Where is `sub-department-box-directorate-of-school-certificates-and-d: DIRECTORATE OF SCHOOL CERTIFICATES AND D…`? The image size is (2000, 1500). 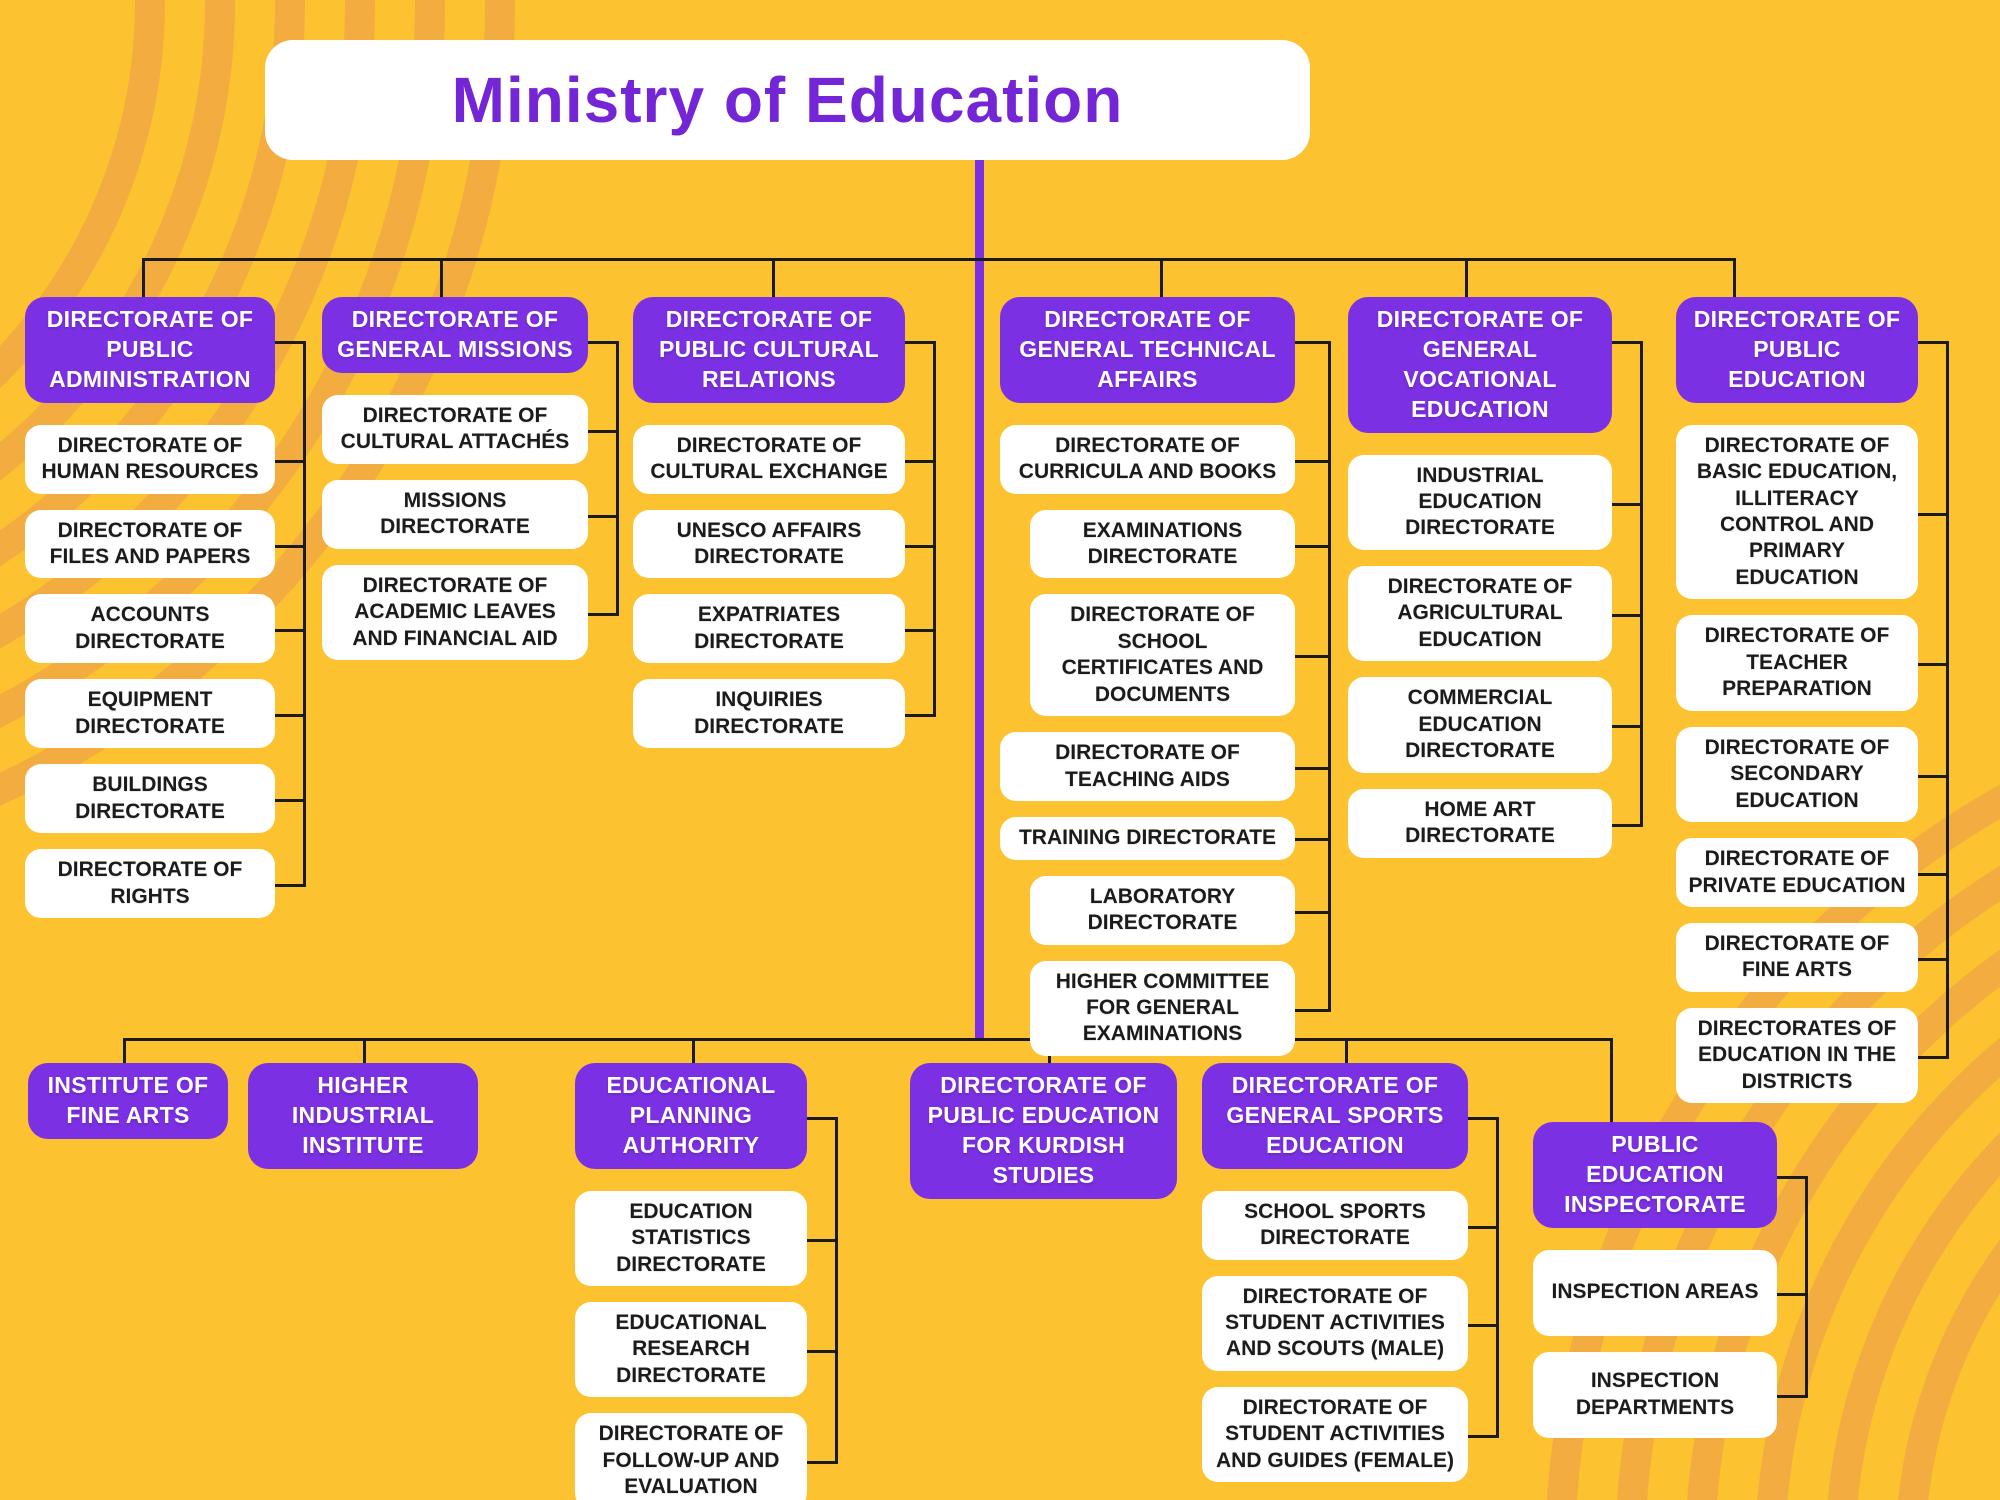
sub-department-box-directorate-of-school-certificates-and-d: DIRECTORATE OF SCHOOL CERTIFICATES AND D… is located at coordinates (1162, 655).